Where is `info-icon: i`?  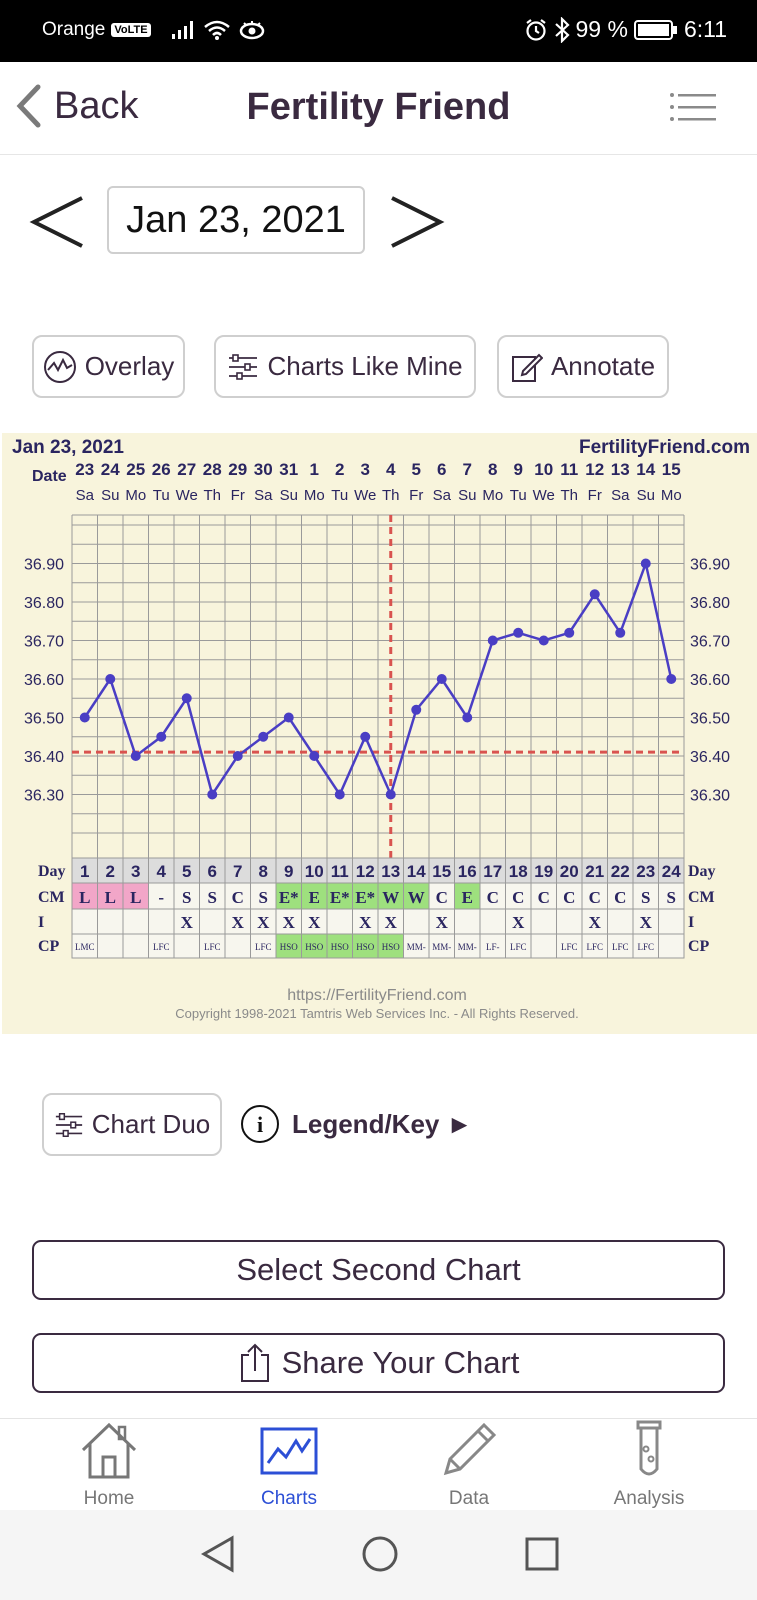 info-icon: i is located at coordinates (260, 1124).